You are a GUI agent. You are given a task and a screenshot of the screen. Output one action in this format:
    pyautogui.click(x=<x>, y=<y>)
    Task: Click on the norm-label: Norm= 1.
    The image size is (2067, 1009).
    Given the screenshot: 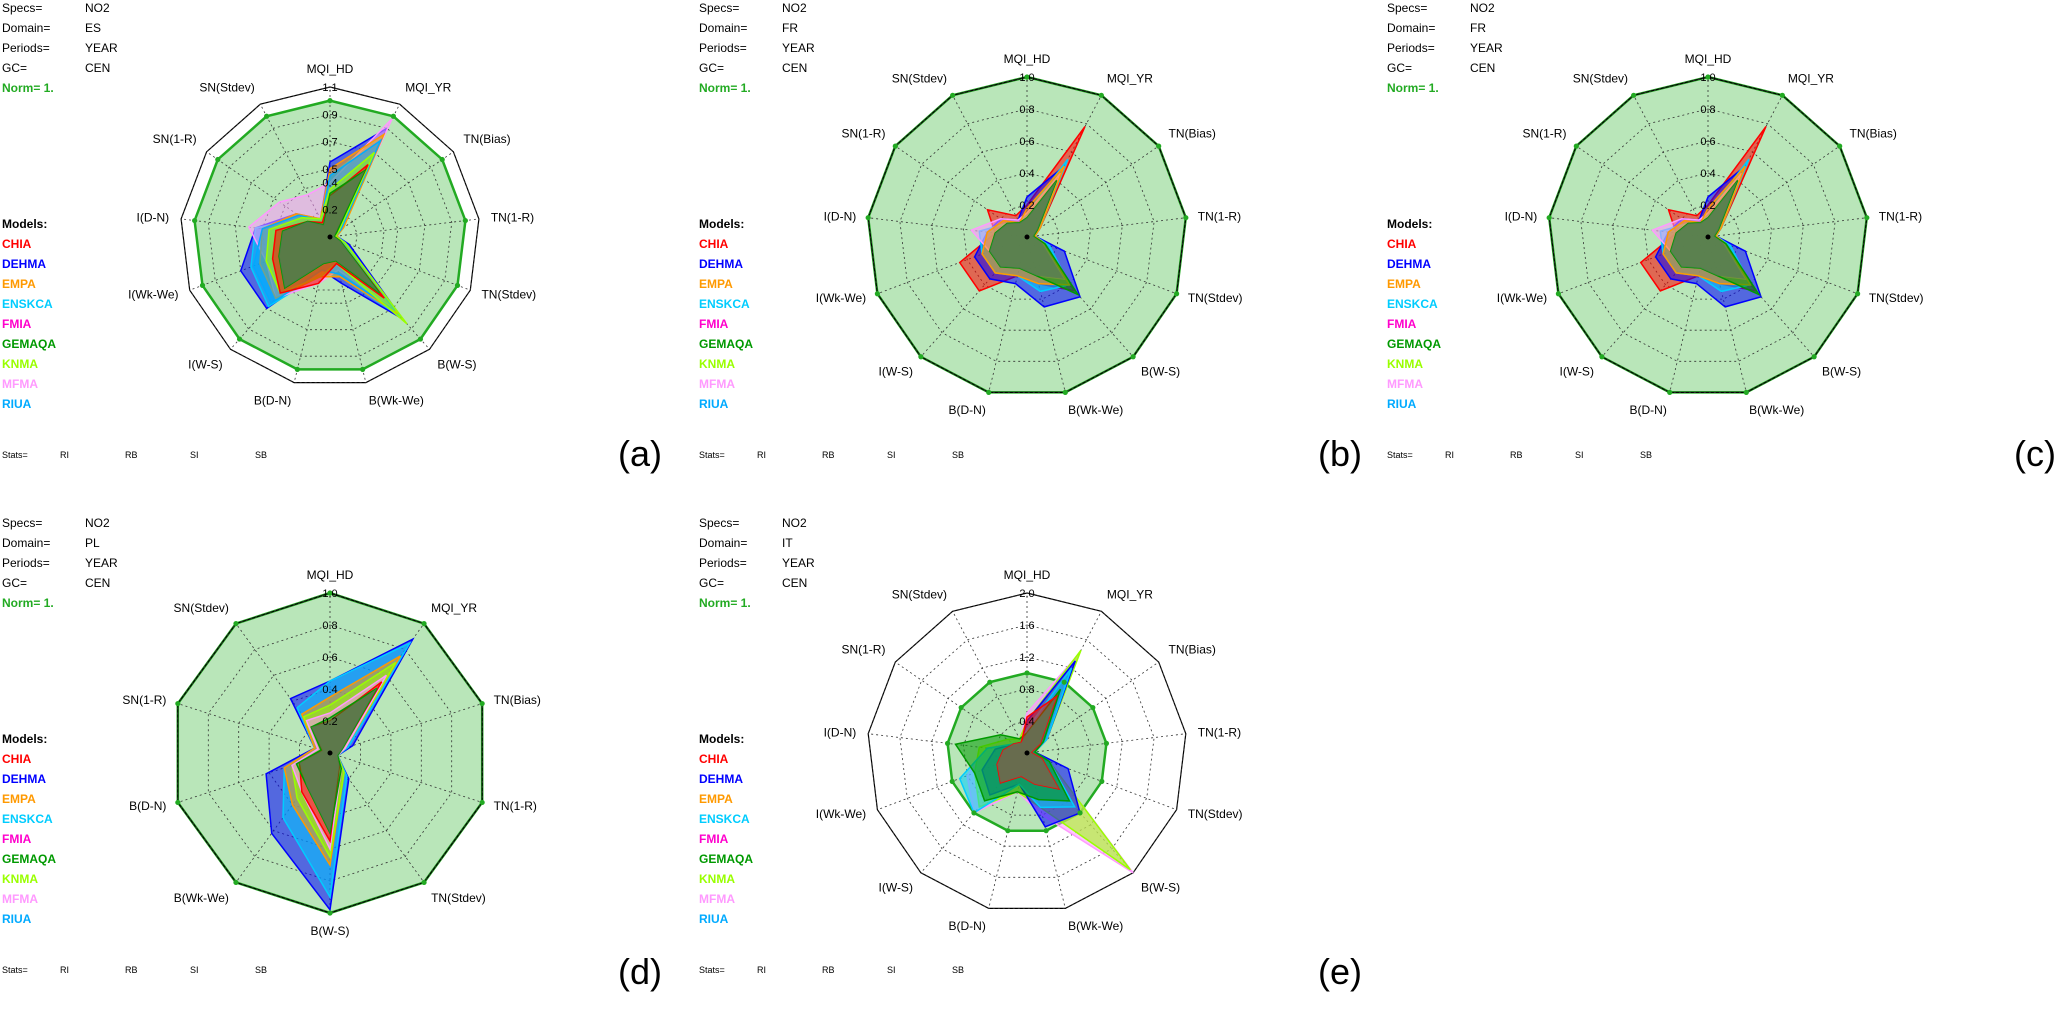 What is the action you would take?
    pyautogui.click(x=725, y=88)
    